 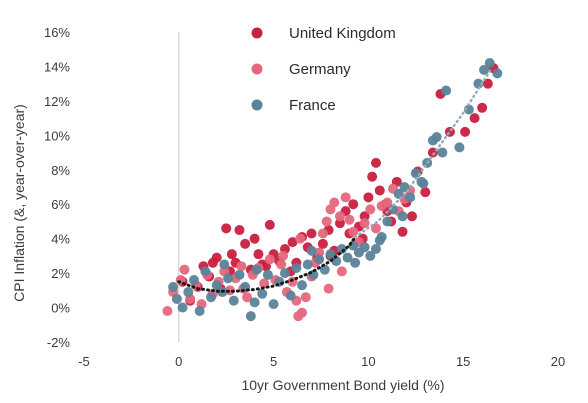 I want to click on y-tick-label: 6%, so click(x=60, y=204).